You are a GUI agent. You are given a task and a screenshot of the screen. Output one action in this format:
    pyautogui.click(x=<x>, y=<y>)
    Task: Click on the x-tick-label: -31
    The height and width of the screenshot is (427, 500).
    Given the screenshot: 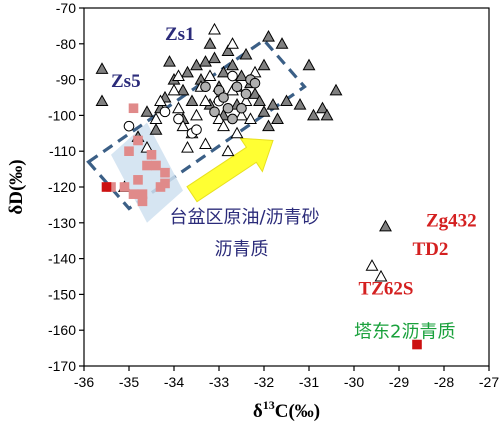 What is the action you would take?
    pyautogui.click(x=309, y=382)
    